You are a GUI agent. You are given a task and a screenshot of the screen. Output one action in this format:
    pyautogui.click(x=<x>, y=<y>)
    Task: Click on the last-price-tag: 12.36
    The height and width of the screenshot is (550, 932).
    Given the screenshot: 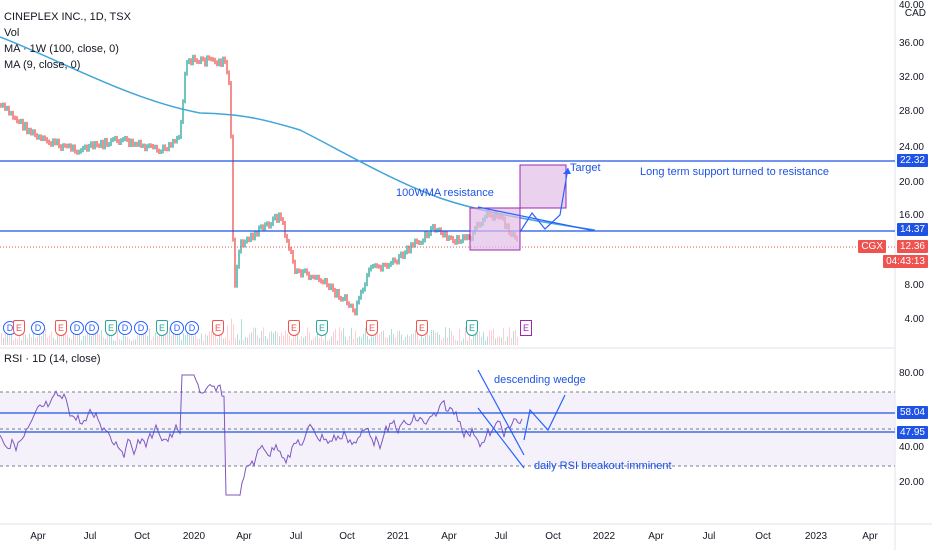 What is the action you would take?
    pyautogui.click(x=912, y=246)
    